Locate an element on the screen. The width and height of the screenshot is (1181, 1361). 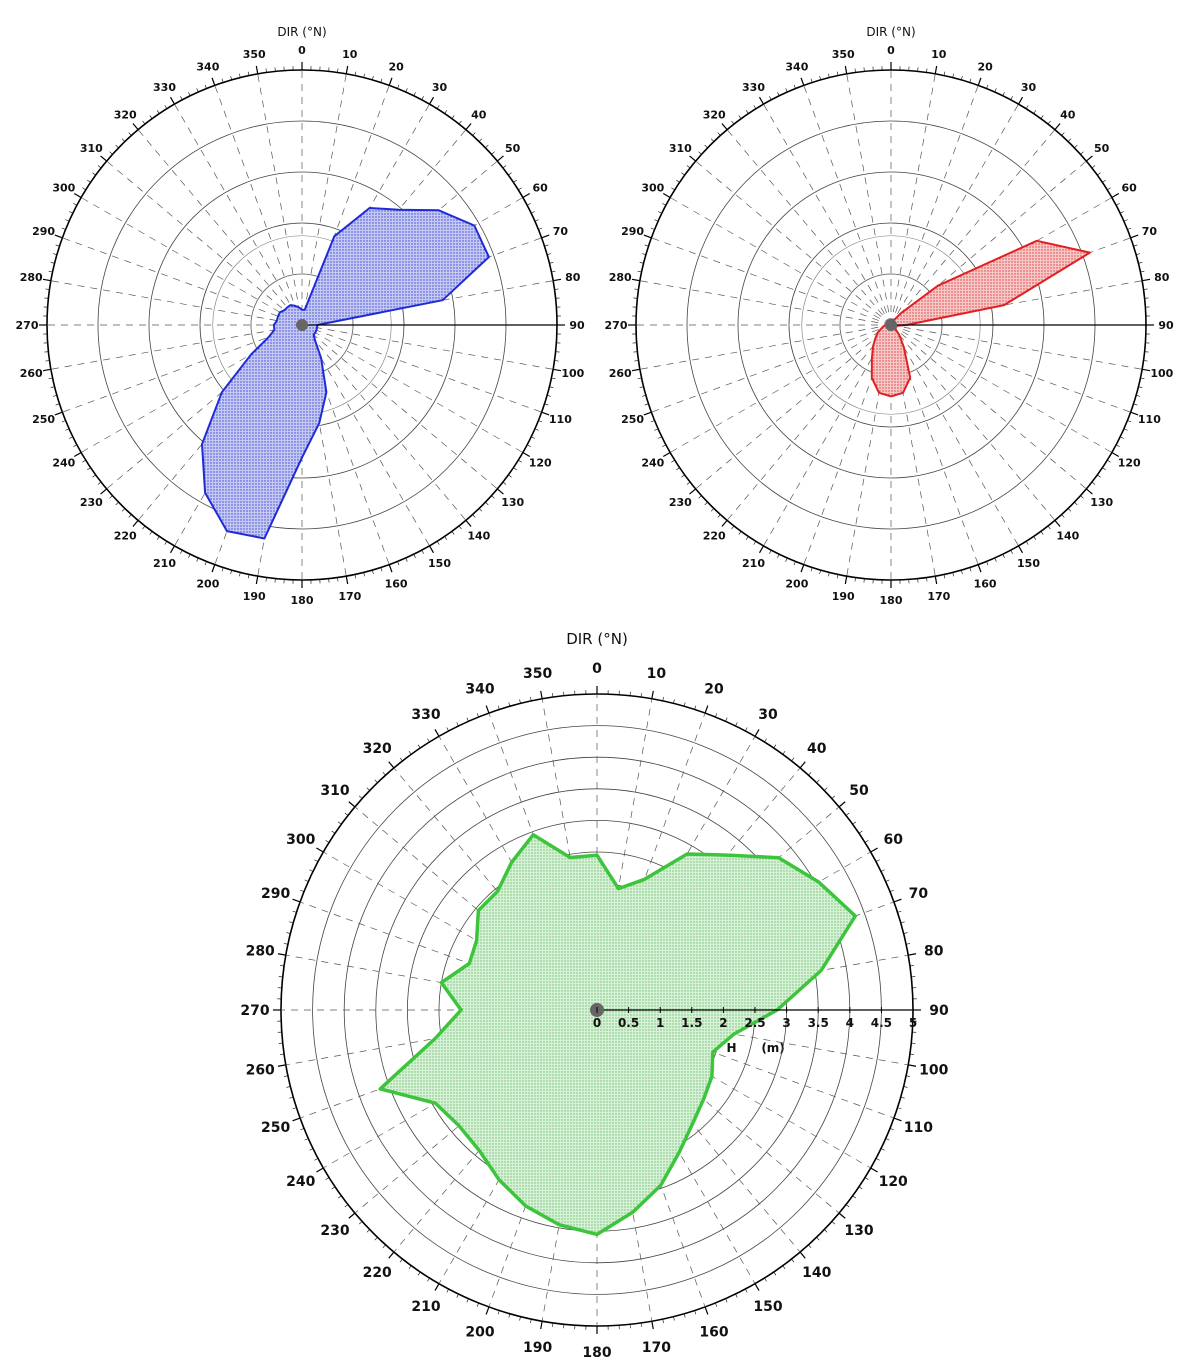
radial-tick-label: 3 is located at coordinates (786, 1023).